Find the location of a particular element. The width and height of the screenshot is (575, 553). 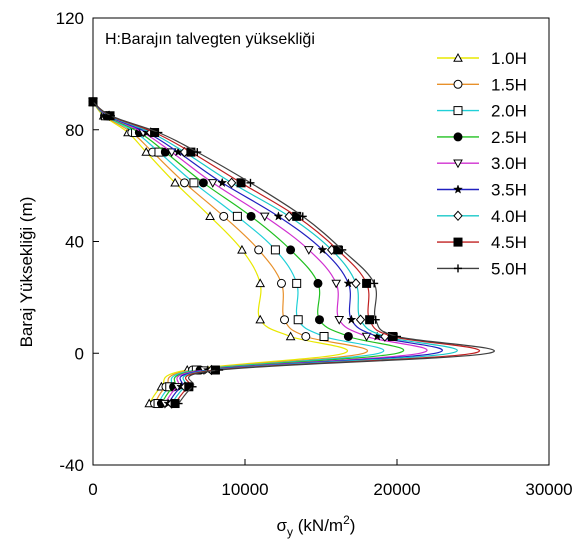

legend-label: 5.0H is located at coordinates (509, 268).